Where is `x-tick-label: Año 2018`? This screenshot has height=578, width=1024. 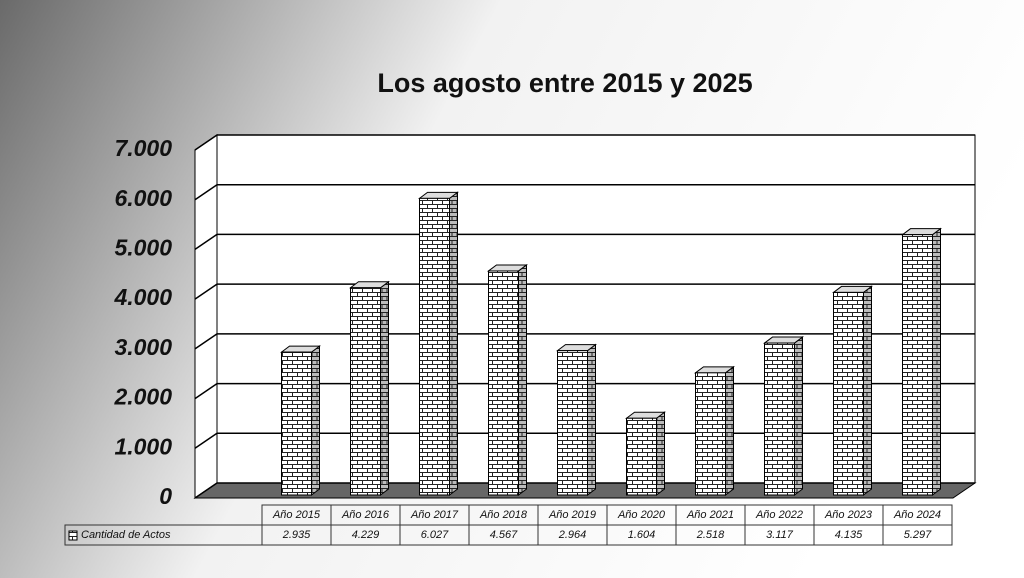
x-tick-label: Año 2018 is located at coordinates (503, 515).